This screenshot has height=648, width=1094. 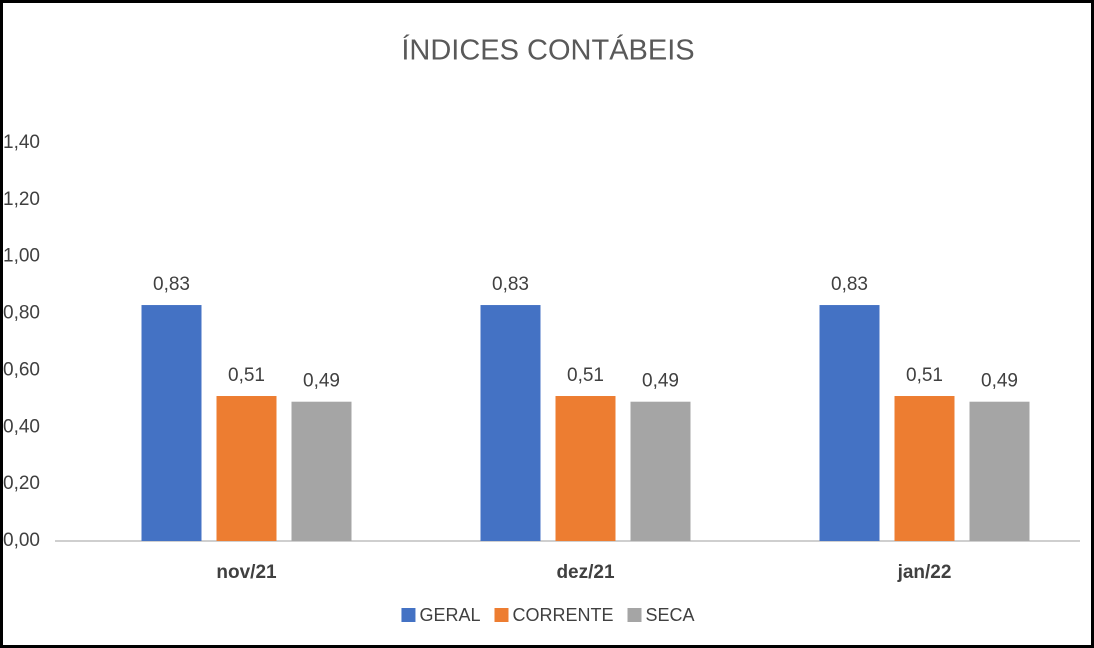 What do you see at coordinates (670, 615) in the screenshot?
I see `legend-label: SECA` at bounding box center [670, 615].